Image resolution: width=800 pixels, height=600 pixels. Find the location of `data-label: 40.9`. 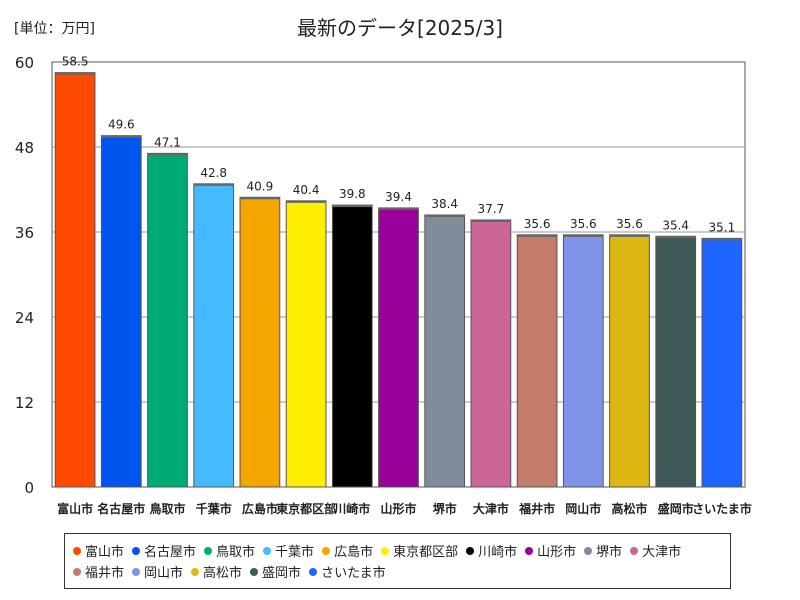

data-label: 40.9 is located at coordinates (260, 186).